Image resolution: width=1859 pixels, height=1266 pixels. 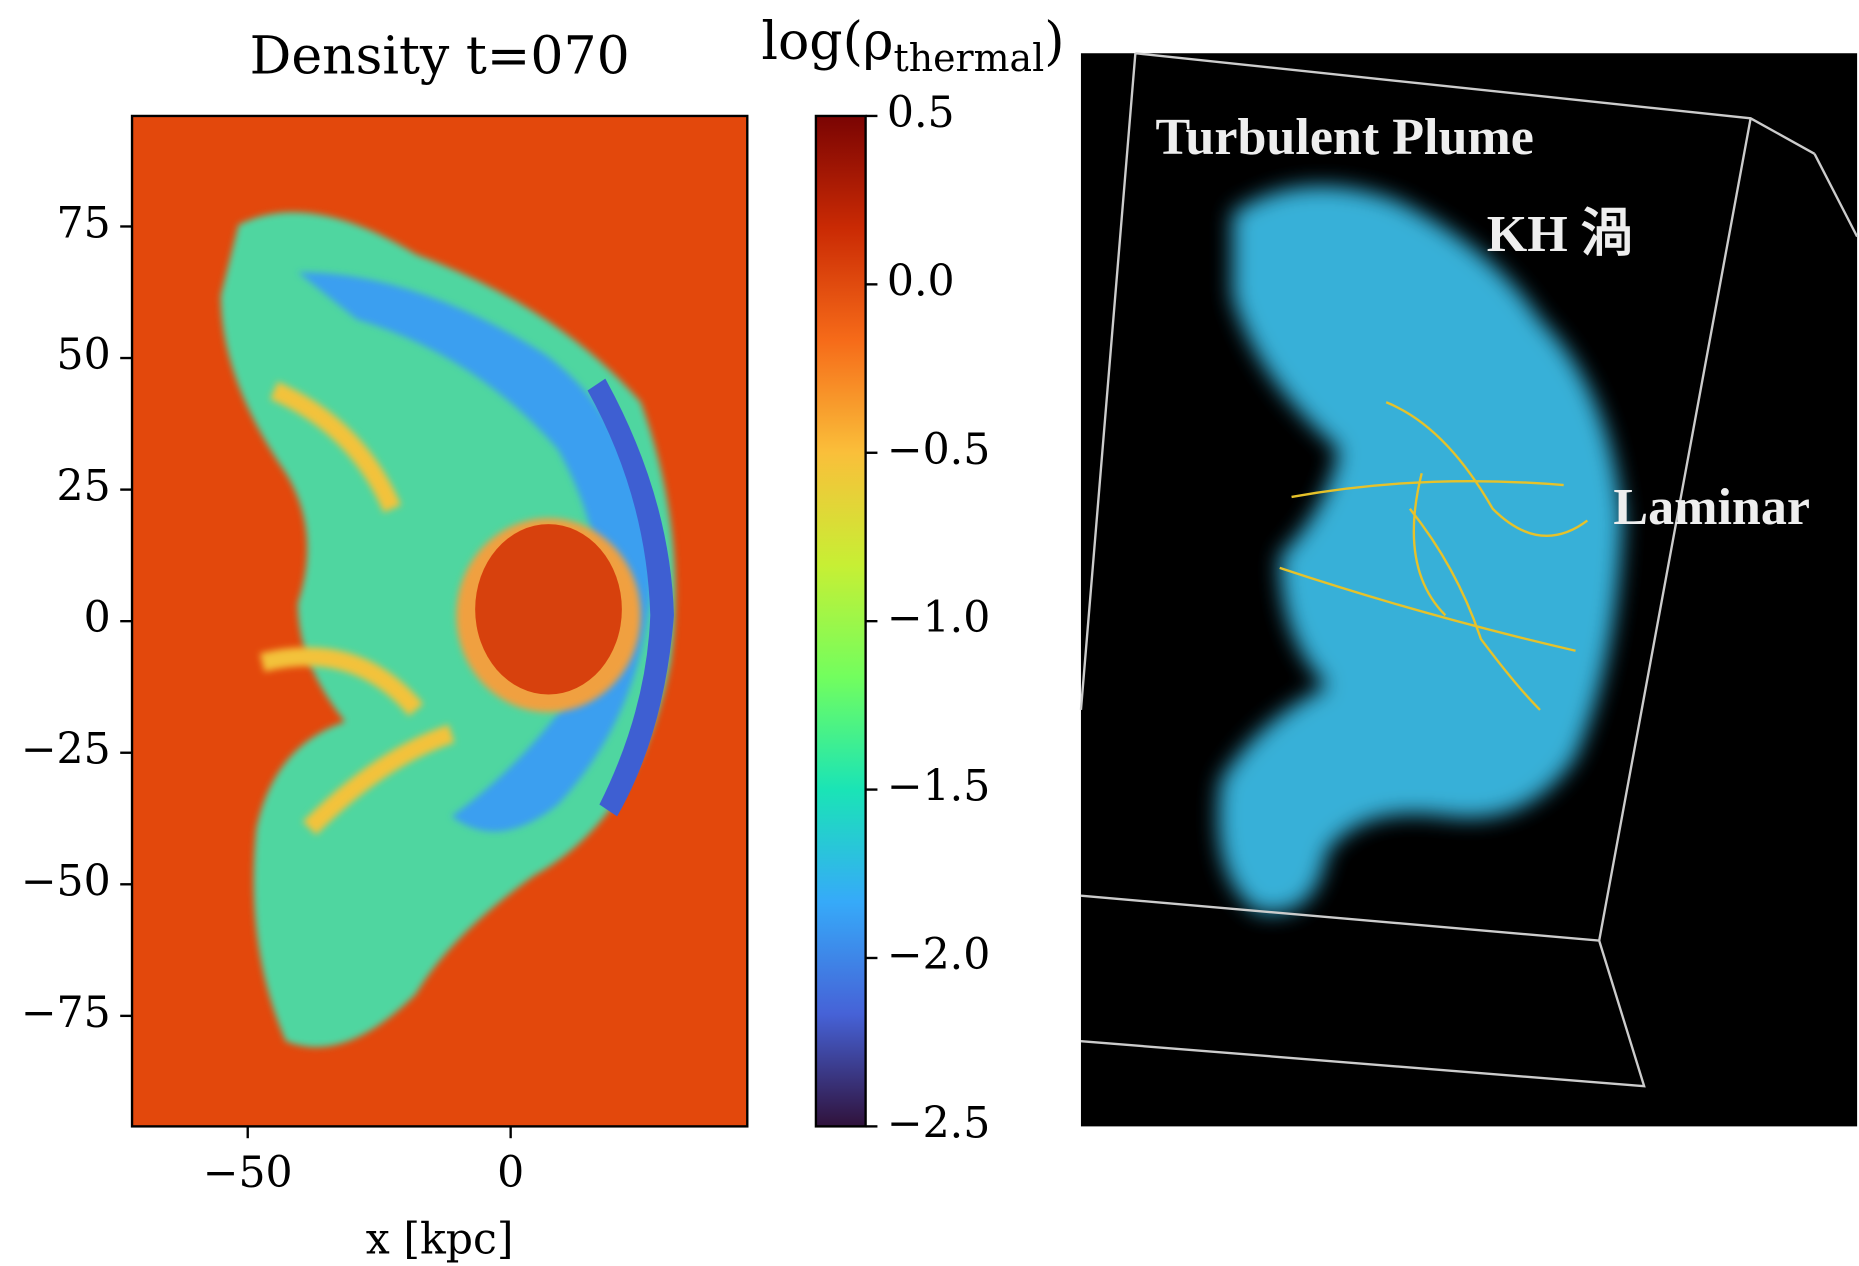 I want to click on colorbar-label-sub: thermal, so click(x=969, y=58).